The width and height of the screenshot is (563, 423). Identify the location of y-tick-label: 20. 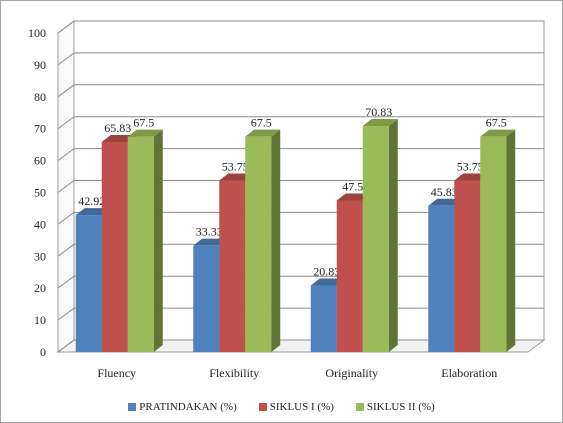
(40, 288).